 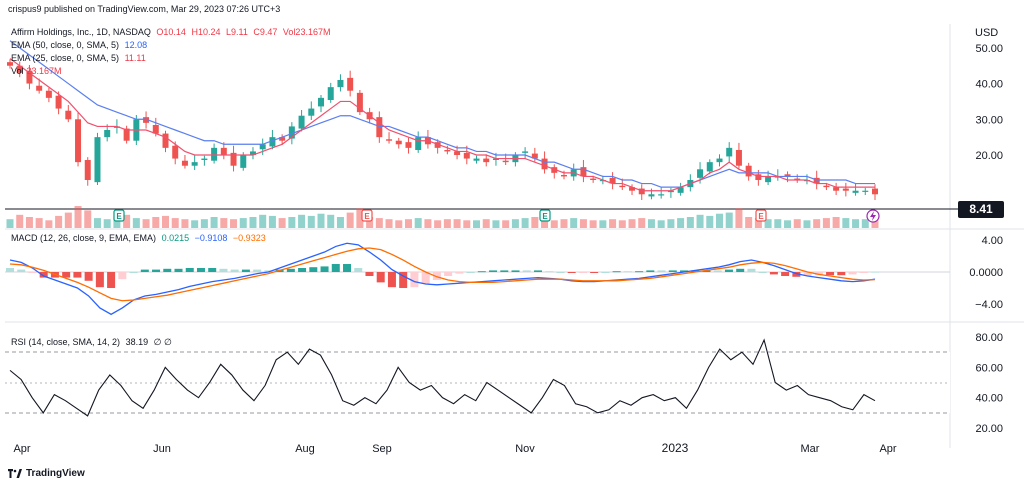 I want to click on legend-vol-row: Vol 23.167M, so click(x=38, y=71).